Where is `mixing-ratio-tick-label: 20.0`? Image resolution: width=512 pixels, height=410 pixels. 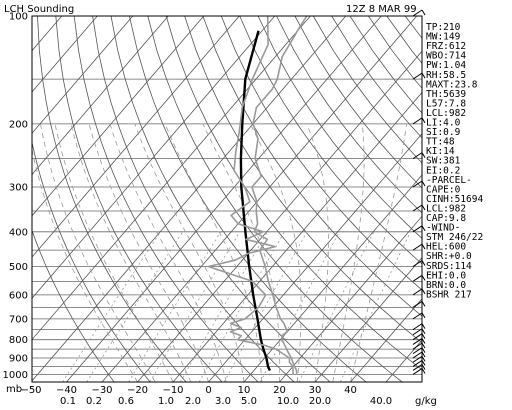 mixing-ratio-tick-label: 20.0 is located at coordinates (320, 401).